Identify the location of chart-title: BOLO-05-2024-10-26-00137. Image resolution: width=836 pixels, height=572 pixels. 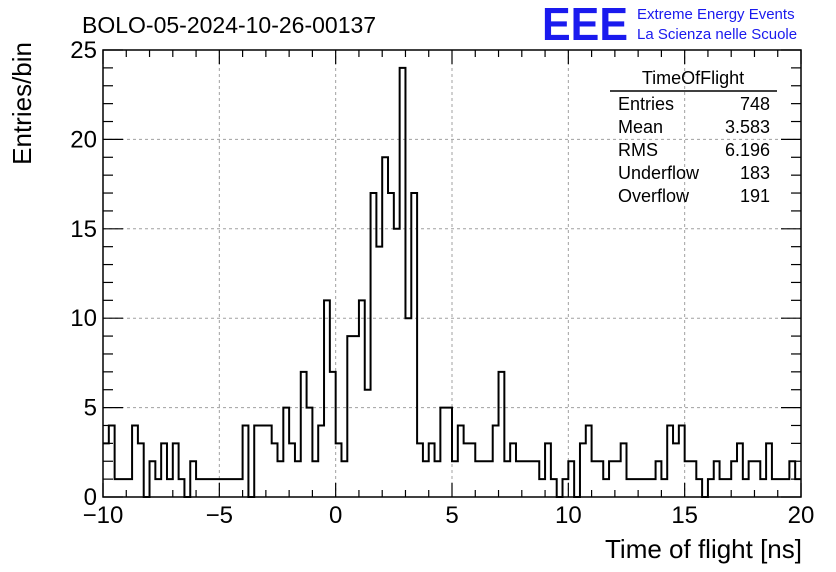
(229, 25).